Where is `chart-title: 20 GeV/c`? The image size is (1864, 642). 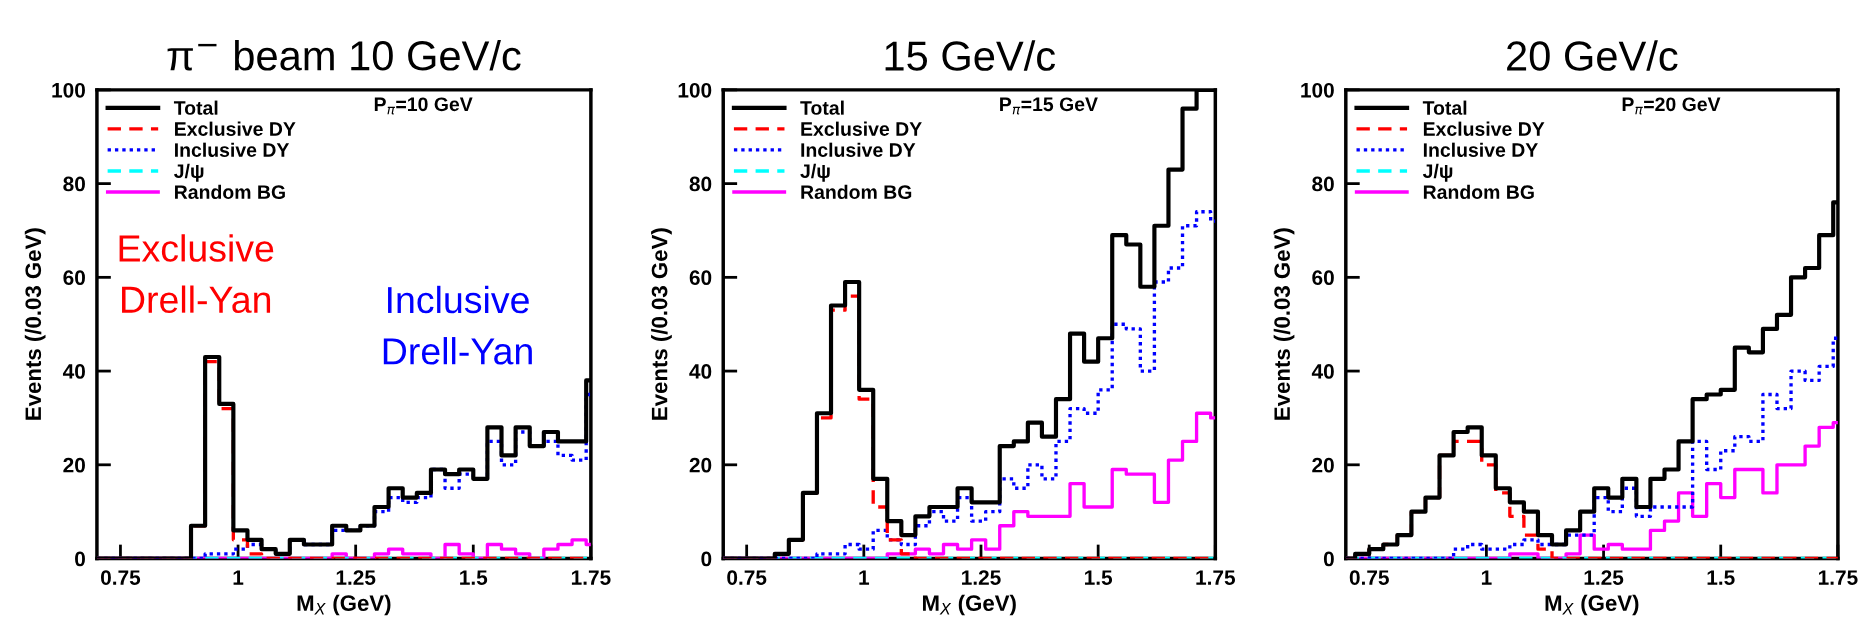
chart-title: 20 GeV/c is located at coordinates (1592, 55).